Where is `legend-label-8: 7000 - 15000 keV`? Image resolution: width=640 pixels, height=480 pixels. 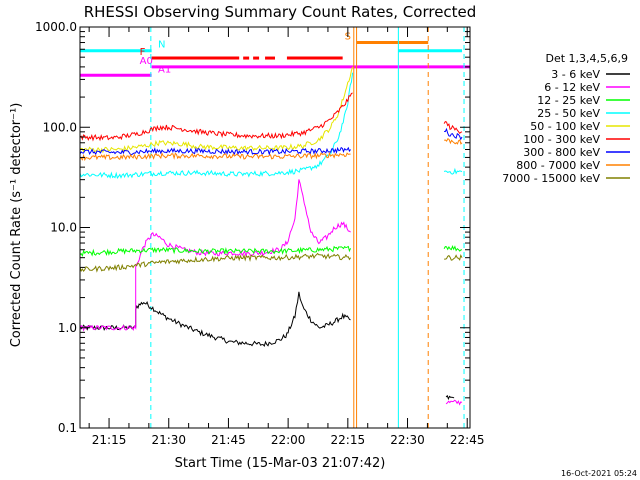 legend-label-8: 7000 - 15000 keV is located at coordinates (551, 178).